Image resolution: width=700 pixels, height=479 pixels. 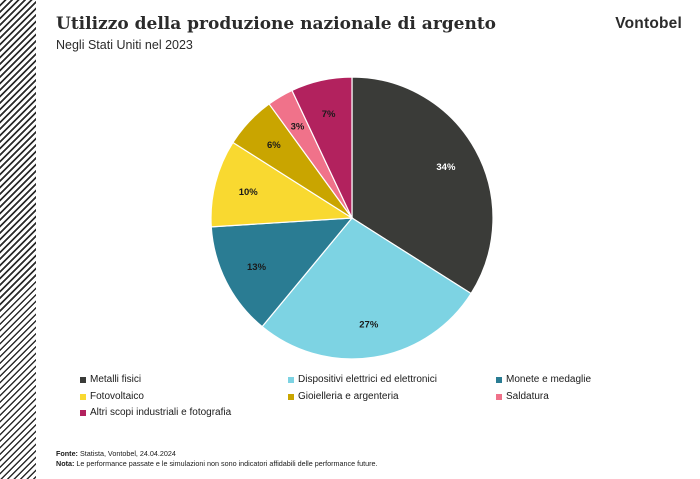 I want to click on legend-item: Dispositivi elettrici ed elettronici, so click(x=362, y=379).